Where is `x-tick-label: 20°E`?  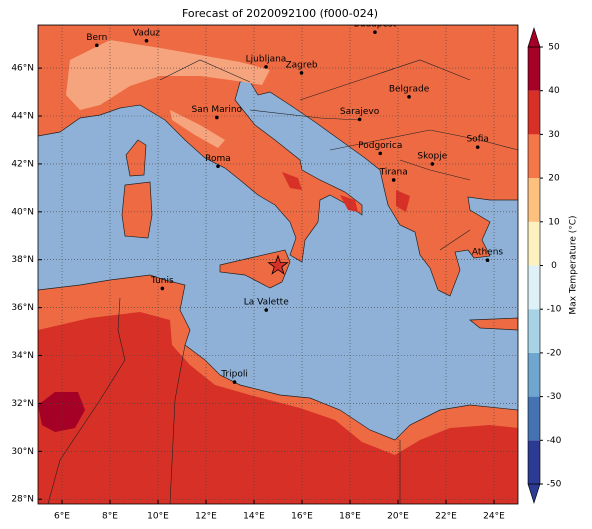
x-tick-label: 20°E is located at coordinates (398, 517).